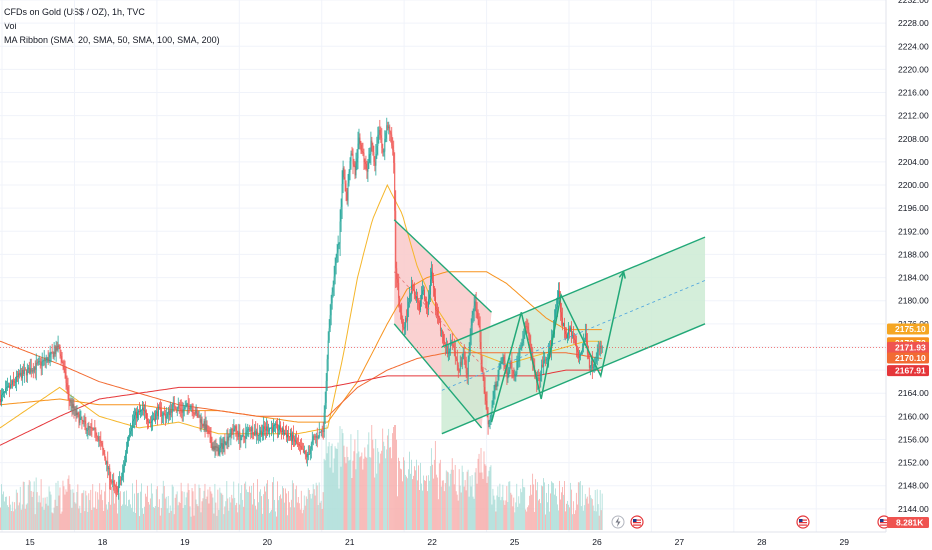  What do you see at coordinates (597, 542) in the screenshot?
I see `time-axis-tick-label: 26` at bounding box center [597, 542].